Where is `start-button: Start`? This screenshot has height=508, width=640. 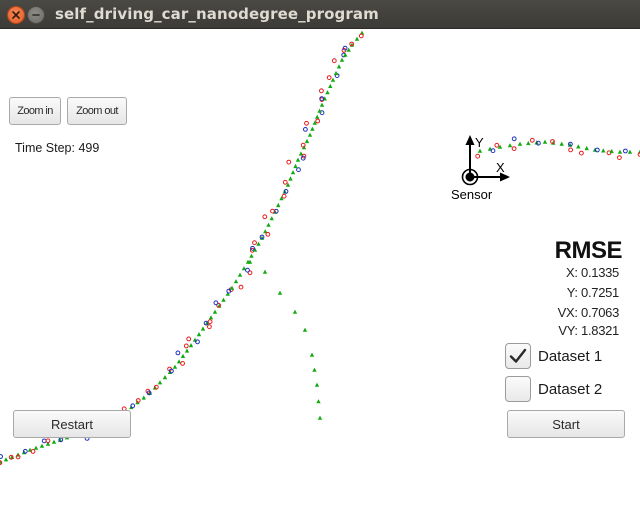 start-button: Start is located at coordinates (566, 424).